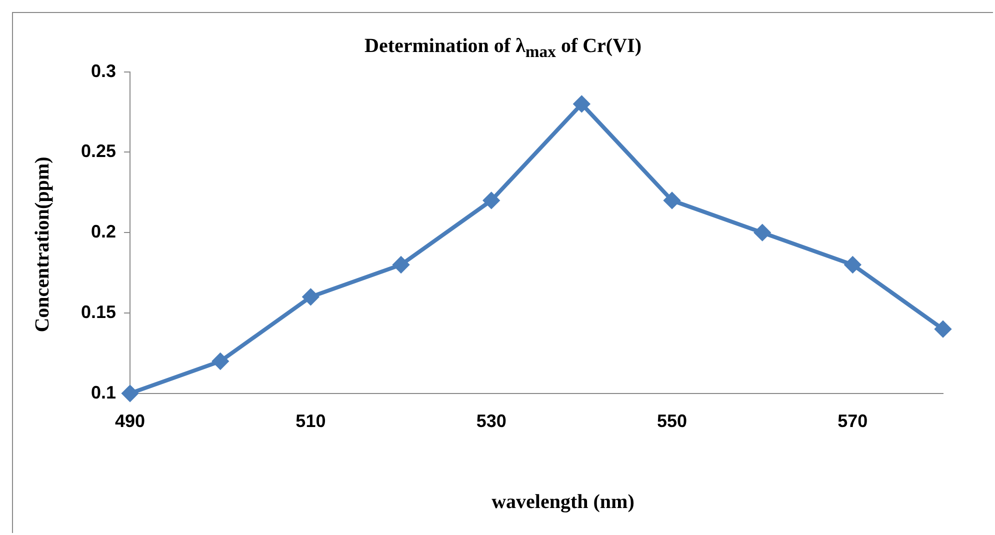  I want to click on y-tick-label: 0.15, so click(98, 312).